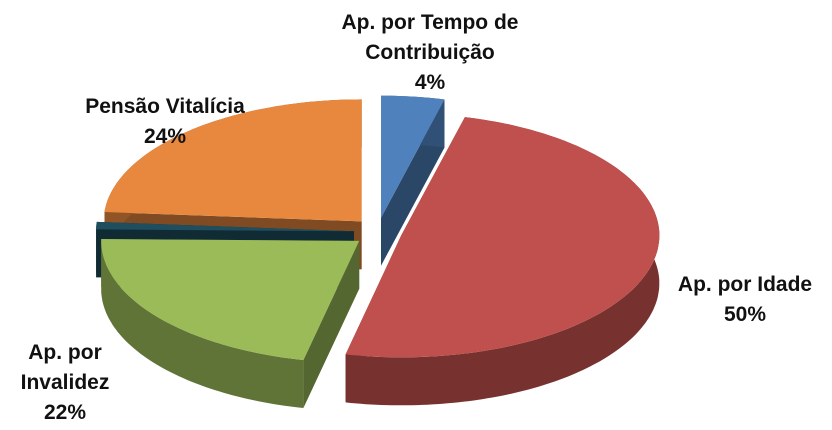 Image resolution: width=832 pixels, height=430 pixels. Describe the element at coordinates (65, 412) in the screenshot. I see `value-label: 22%` at that location.